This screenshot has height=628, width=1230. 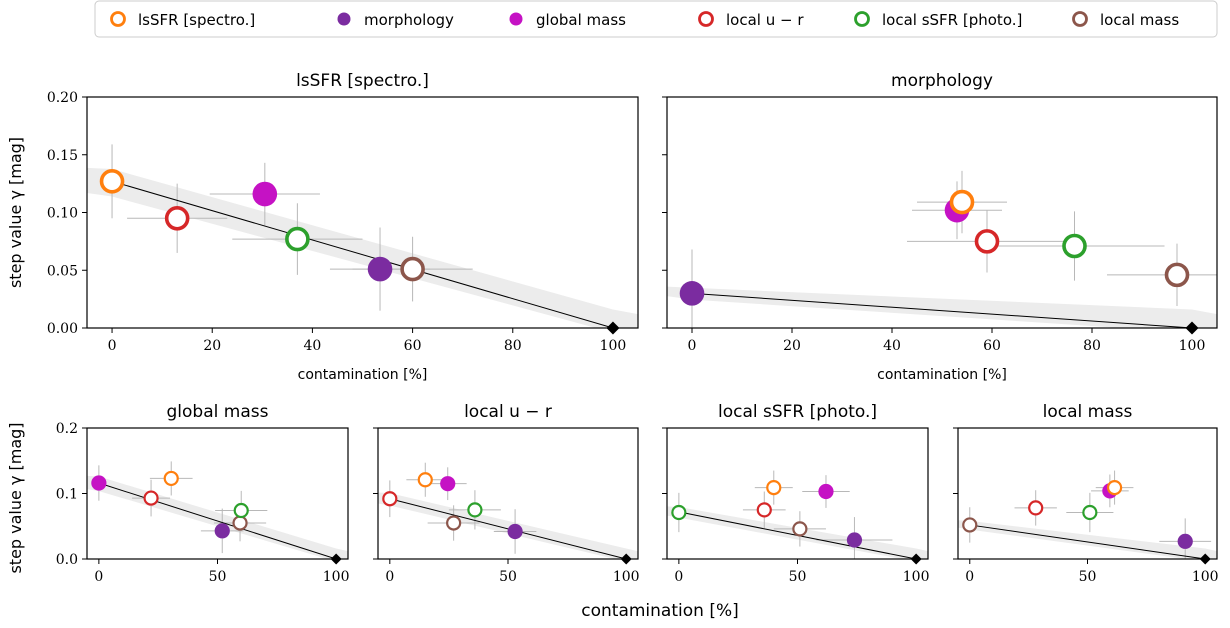 I want to click on legend-item-morphology: morphology, so click(x=395, y=20).